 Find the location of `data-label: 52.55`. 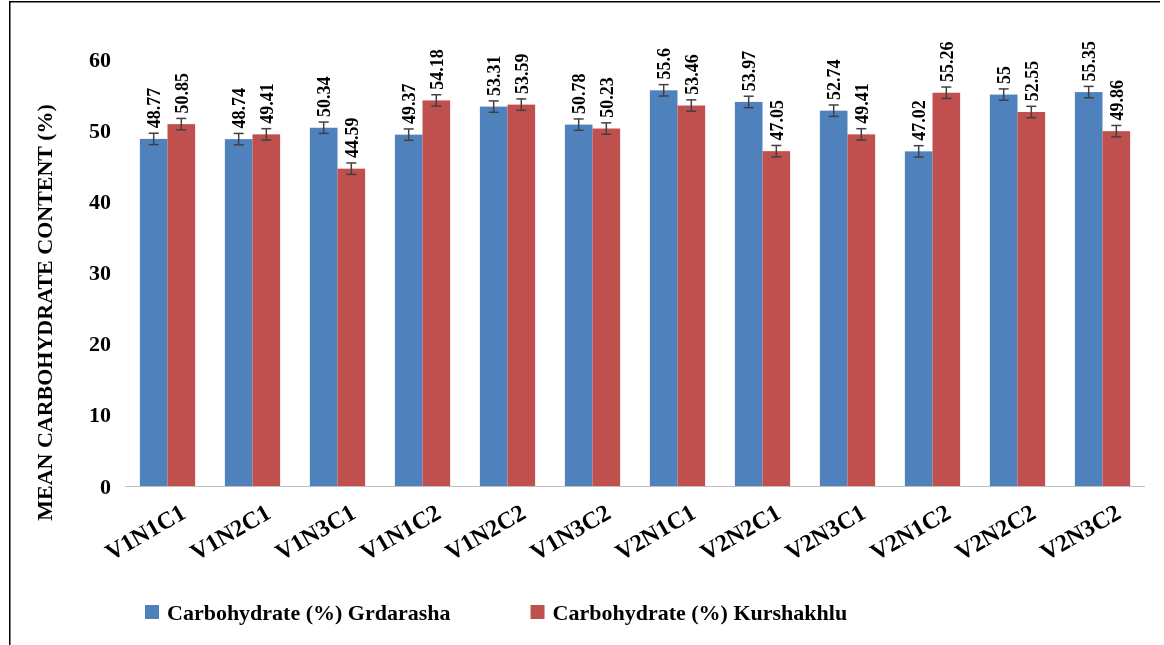

data-label: 52.55 is located at coordinates (1031, 81).